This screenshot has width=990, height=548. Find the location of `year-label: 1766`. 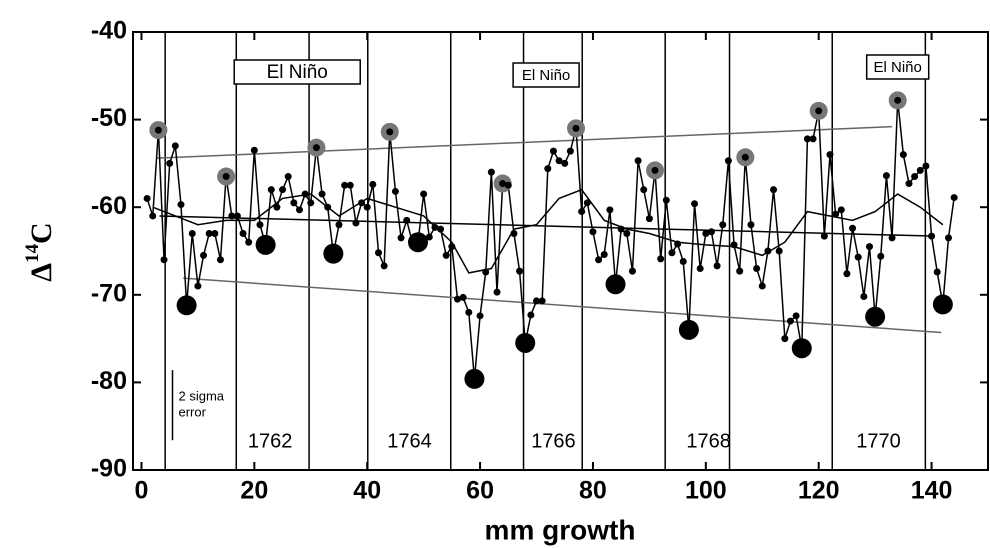

year-label: 1766 is located at coordinates (553, 441).